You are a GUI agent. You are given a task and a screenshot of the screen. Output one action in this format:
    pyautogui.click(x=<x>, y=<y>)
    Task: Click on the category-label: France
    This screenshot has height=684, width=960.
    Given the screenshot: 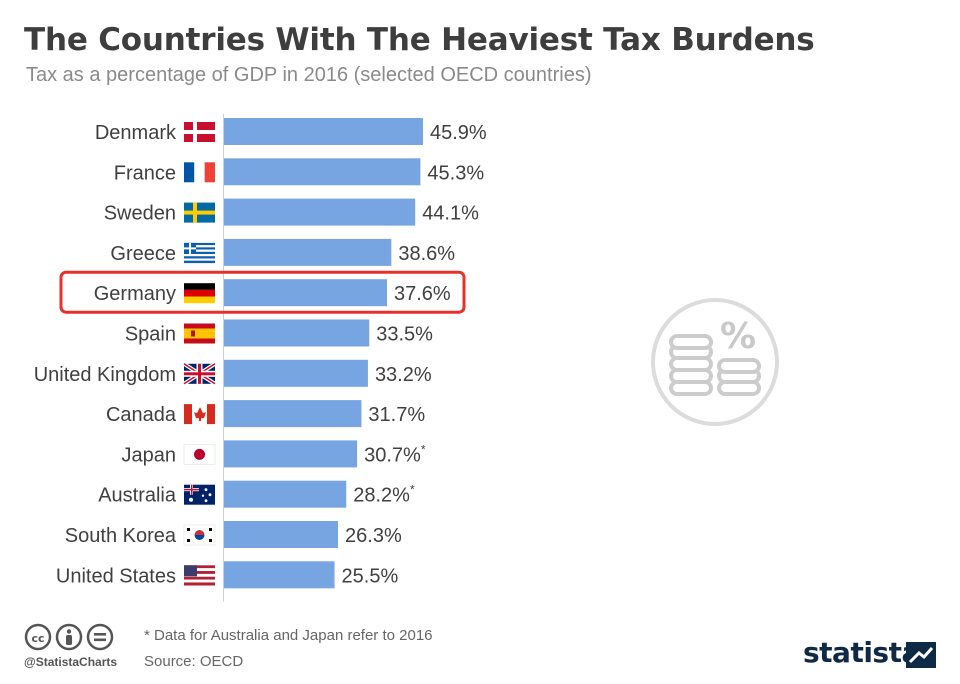 What is the action you would take?
    pyautogui.click(x=145, y=173)
    